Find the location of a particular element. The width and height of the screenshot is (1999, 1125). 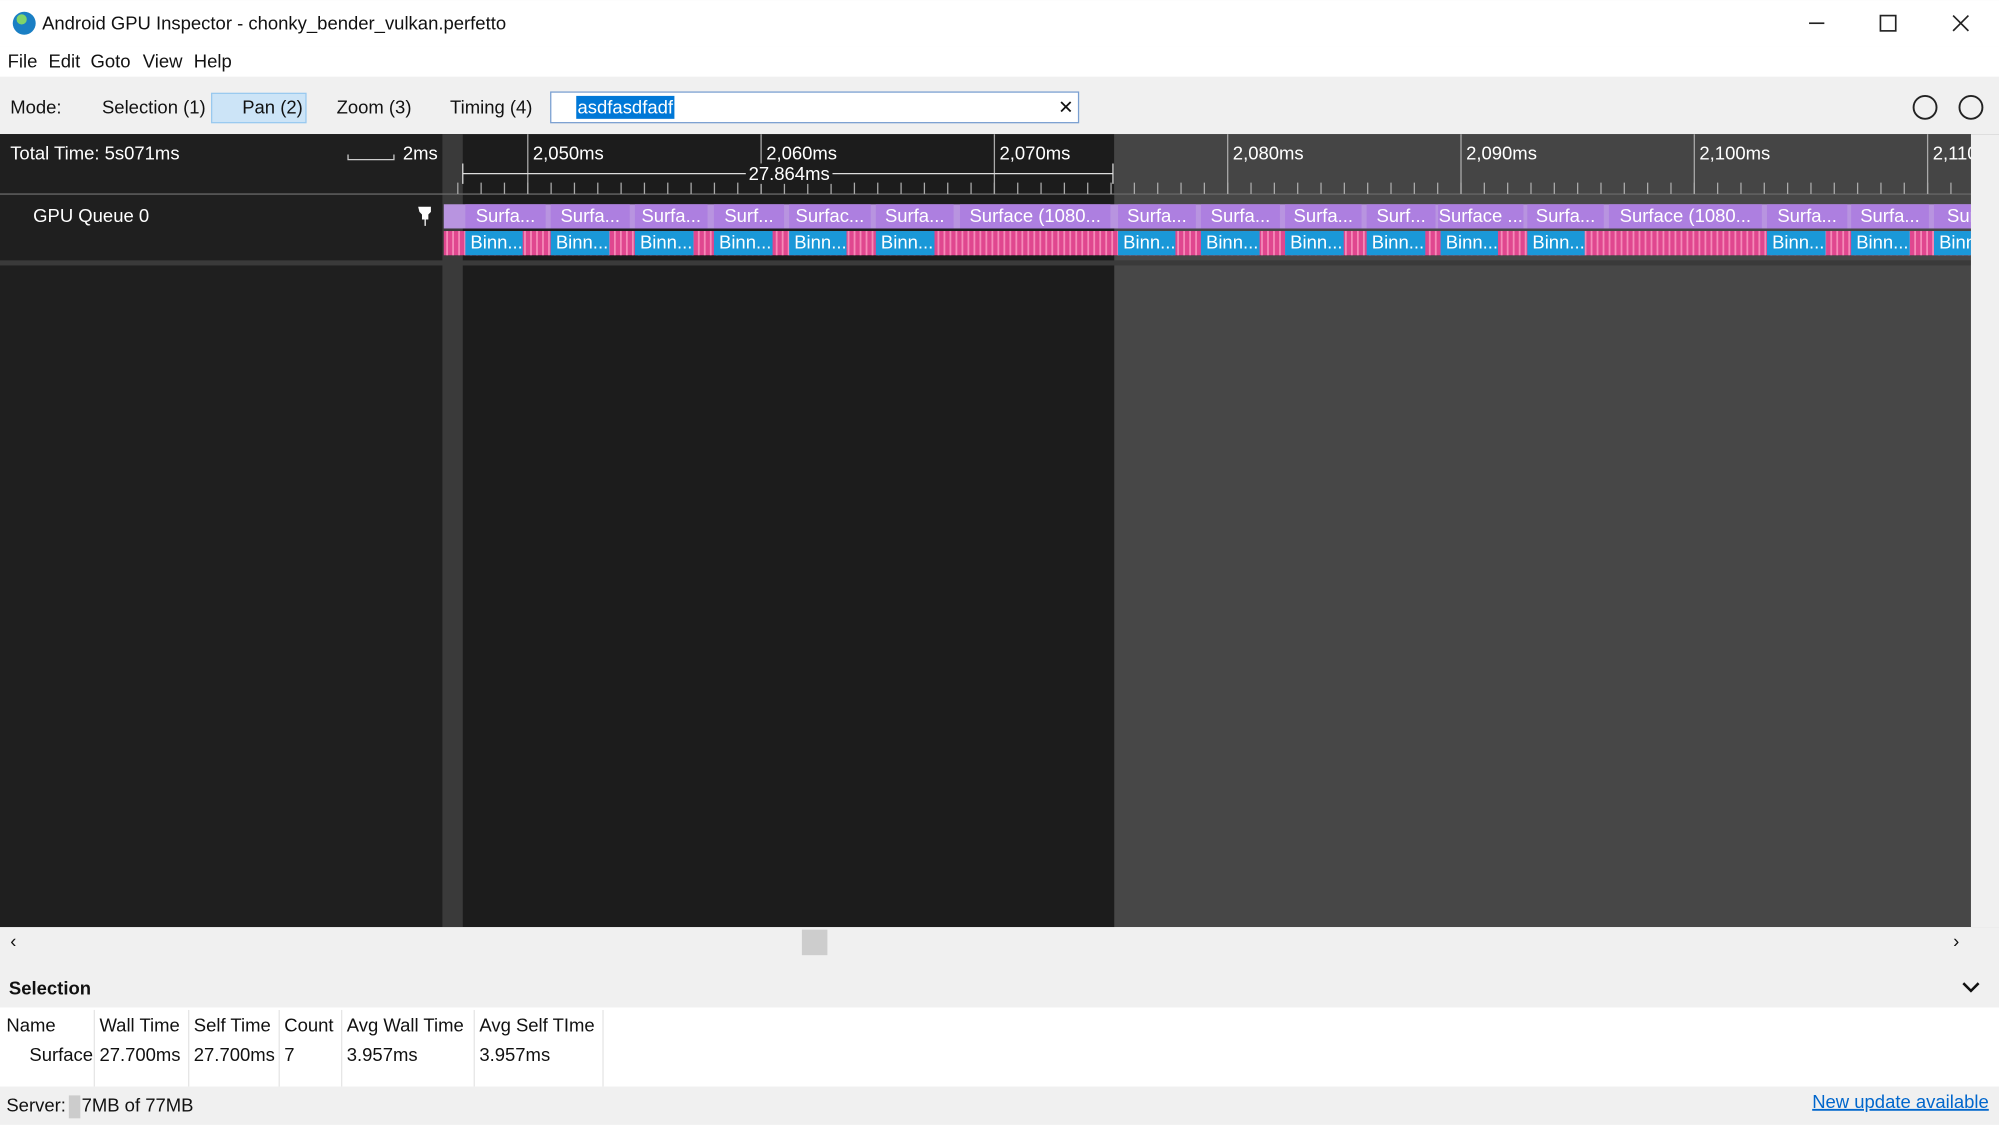

mode-button: Zoom (3) is located at coordinates (374, 107).